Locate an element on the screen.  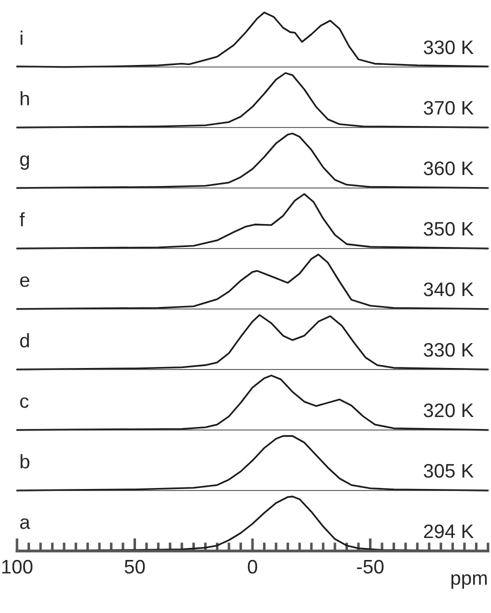
annotation: 360 K is located at coordinates (449, 168).